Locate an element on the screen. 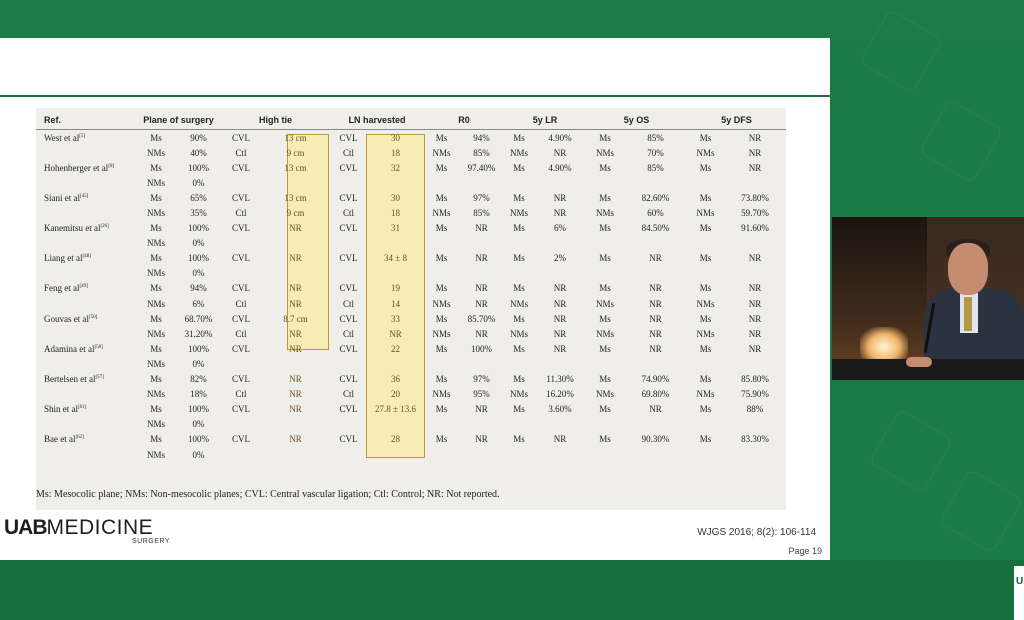  ref-author: Shin et al is located at coordinates (61, 409).